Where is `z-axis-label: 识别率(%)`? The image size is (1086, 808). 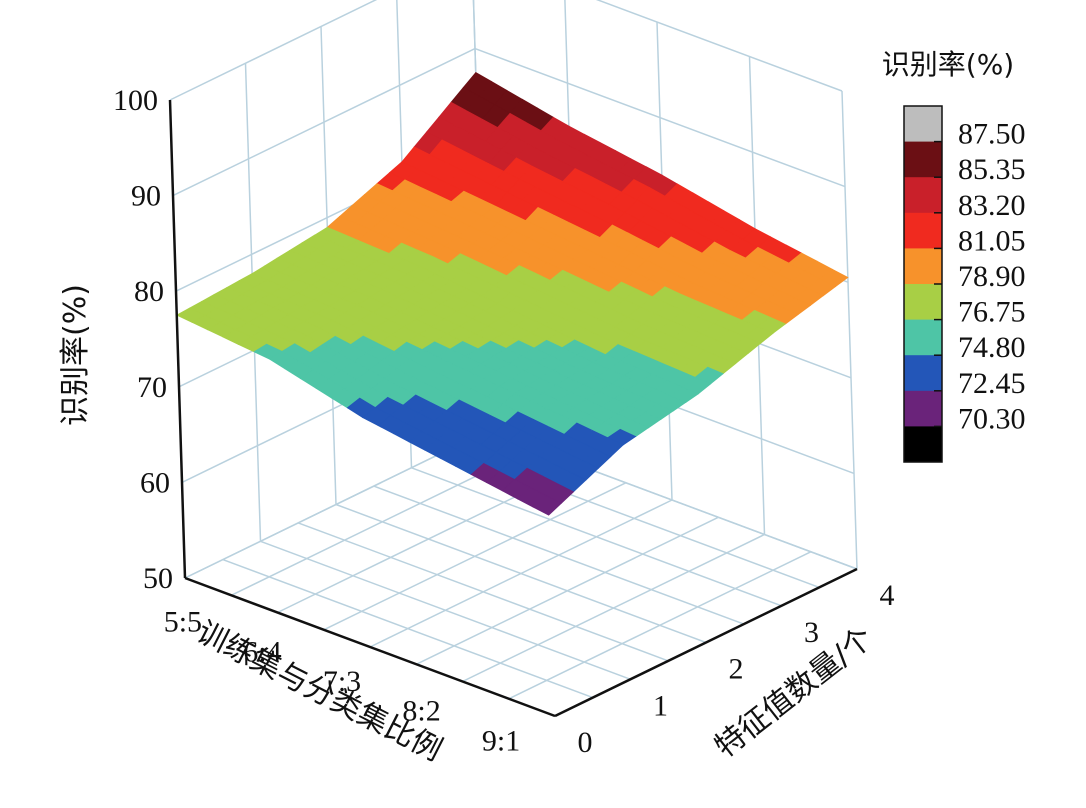
z-axis-label: 识别率(%) is located at coordinates (75, 355).